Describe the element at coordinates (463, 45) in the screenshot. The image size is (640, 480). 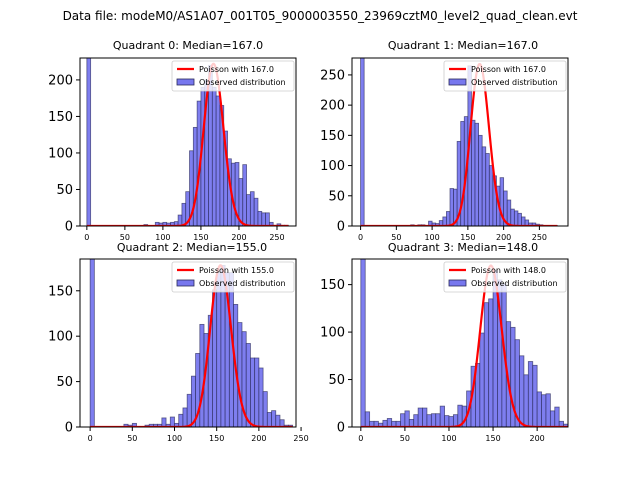
I see `quadrant-1-title: Quadrant 1: Median=167.0` at that location.